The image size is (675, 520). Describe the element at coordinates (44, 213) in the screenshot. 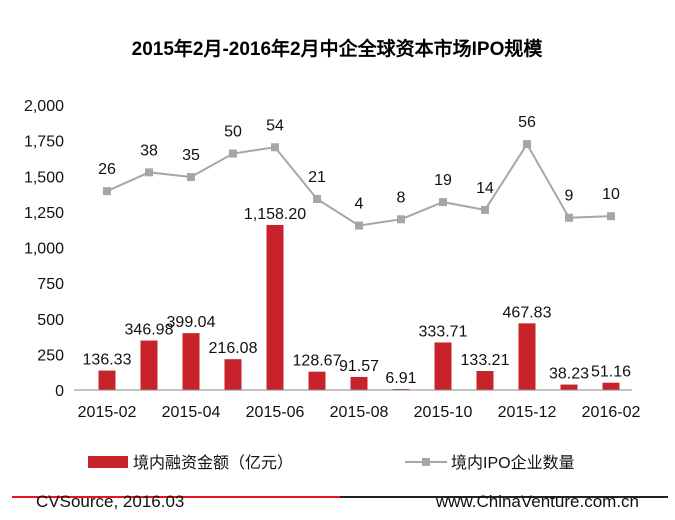

I see `y-tick-label: 1,250` at that location.